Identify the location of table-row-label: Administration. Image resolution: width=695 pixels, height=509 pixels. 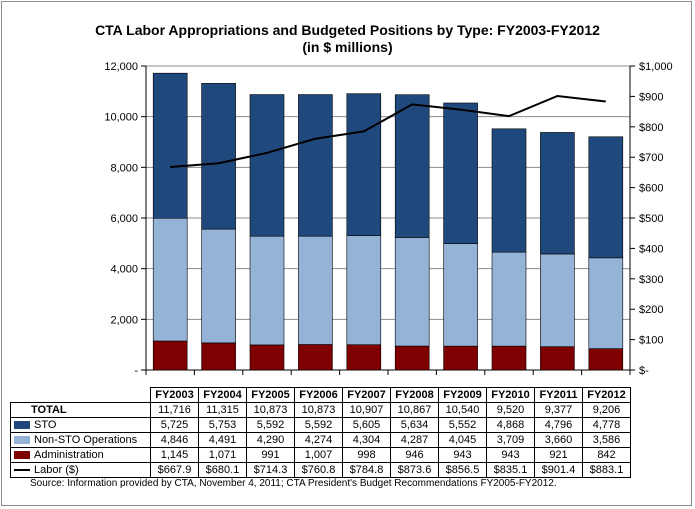
(80, 455).